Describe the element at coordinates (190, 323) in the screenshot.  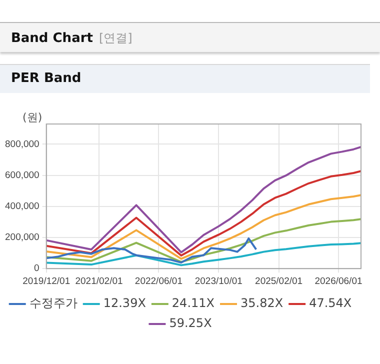
I see `legend-label: 59.25X` at that location.